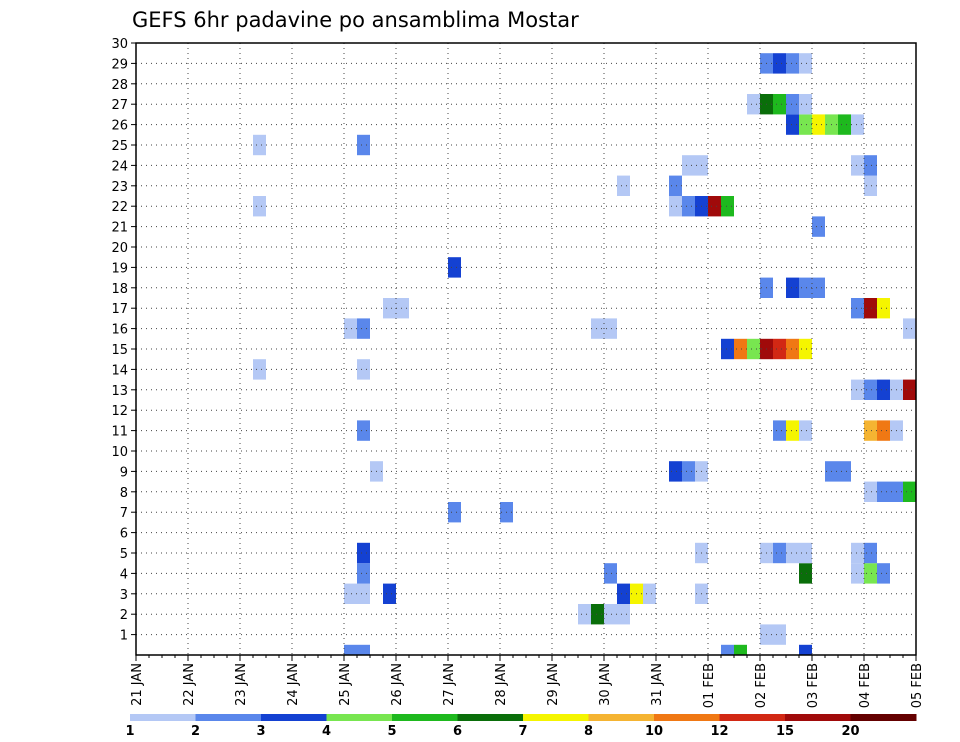  Describe the element at coordinates (457, 731) in the screenshot. I see `legend-label: 6` at that location.